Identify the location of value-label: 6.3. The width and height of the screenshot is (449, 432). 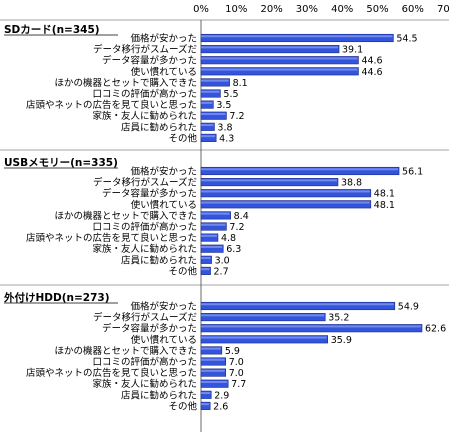
(233, 249).